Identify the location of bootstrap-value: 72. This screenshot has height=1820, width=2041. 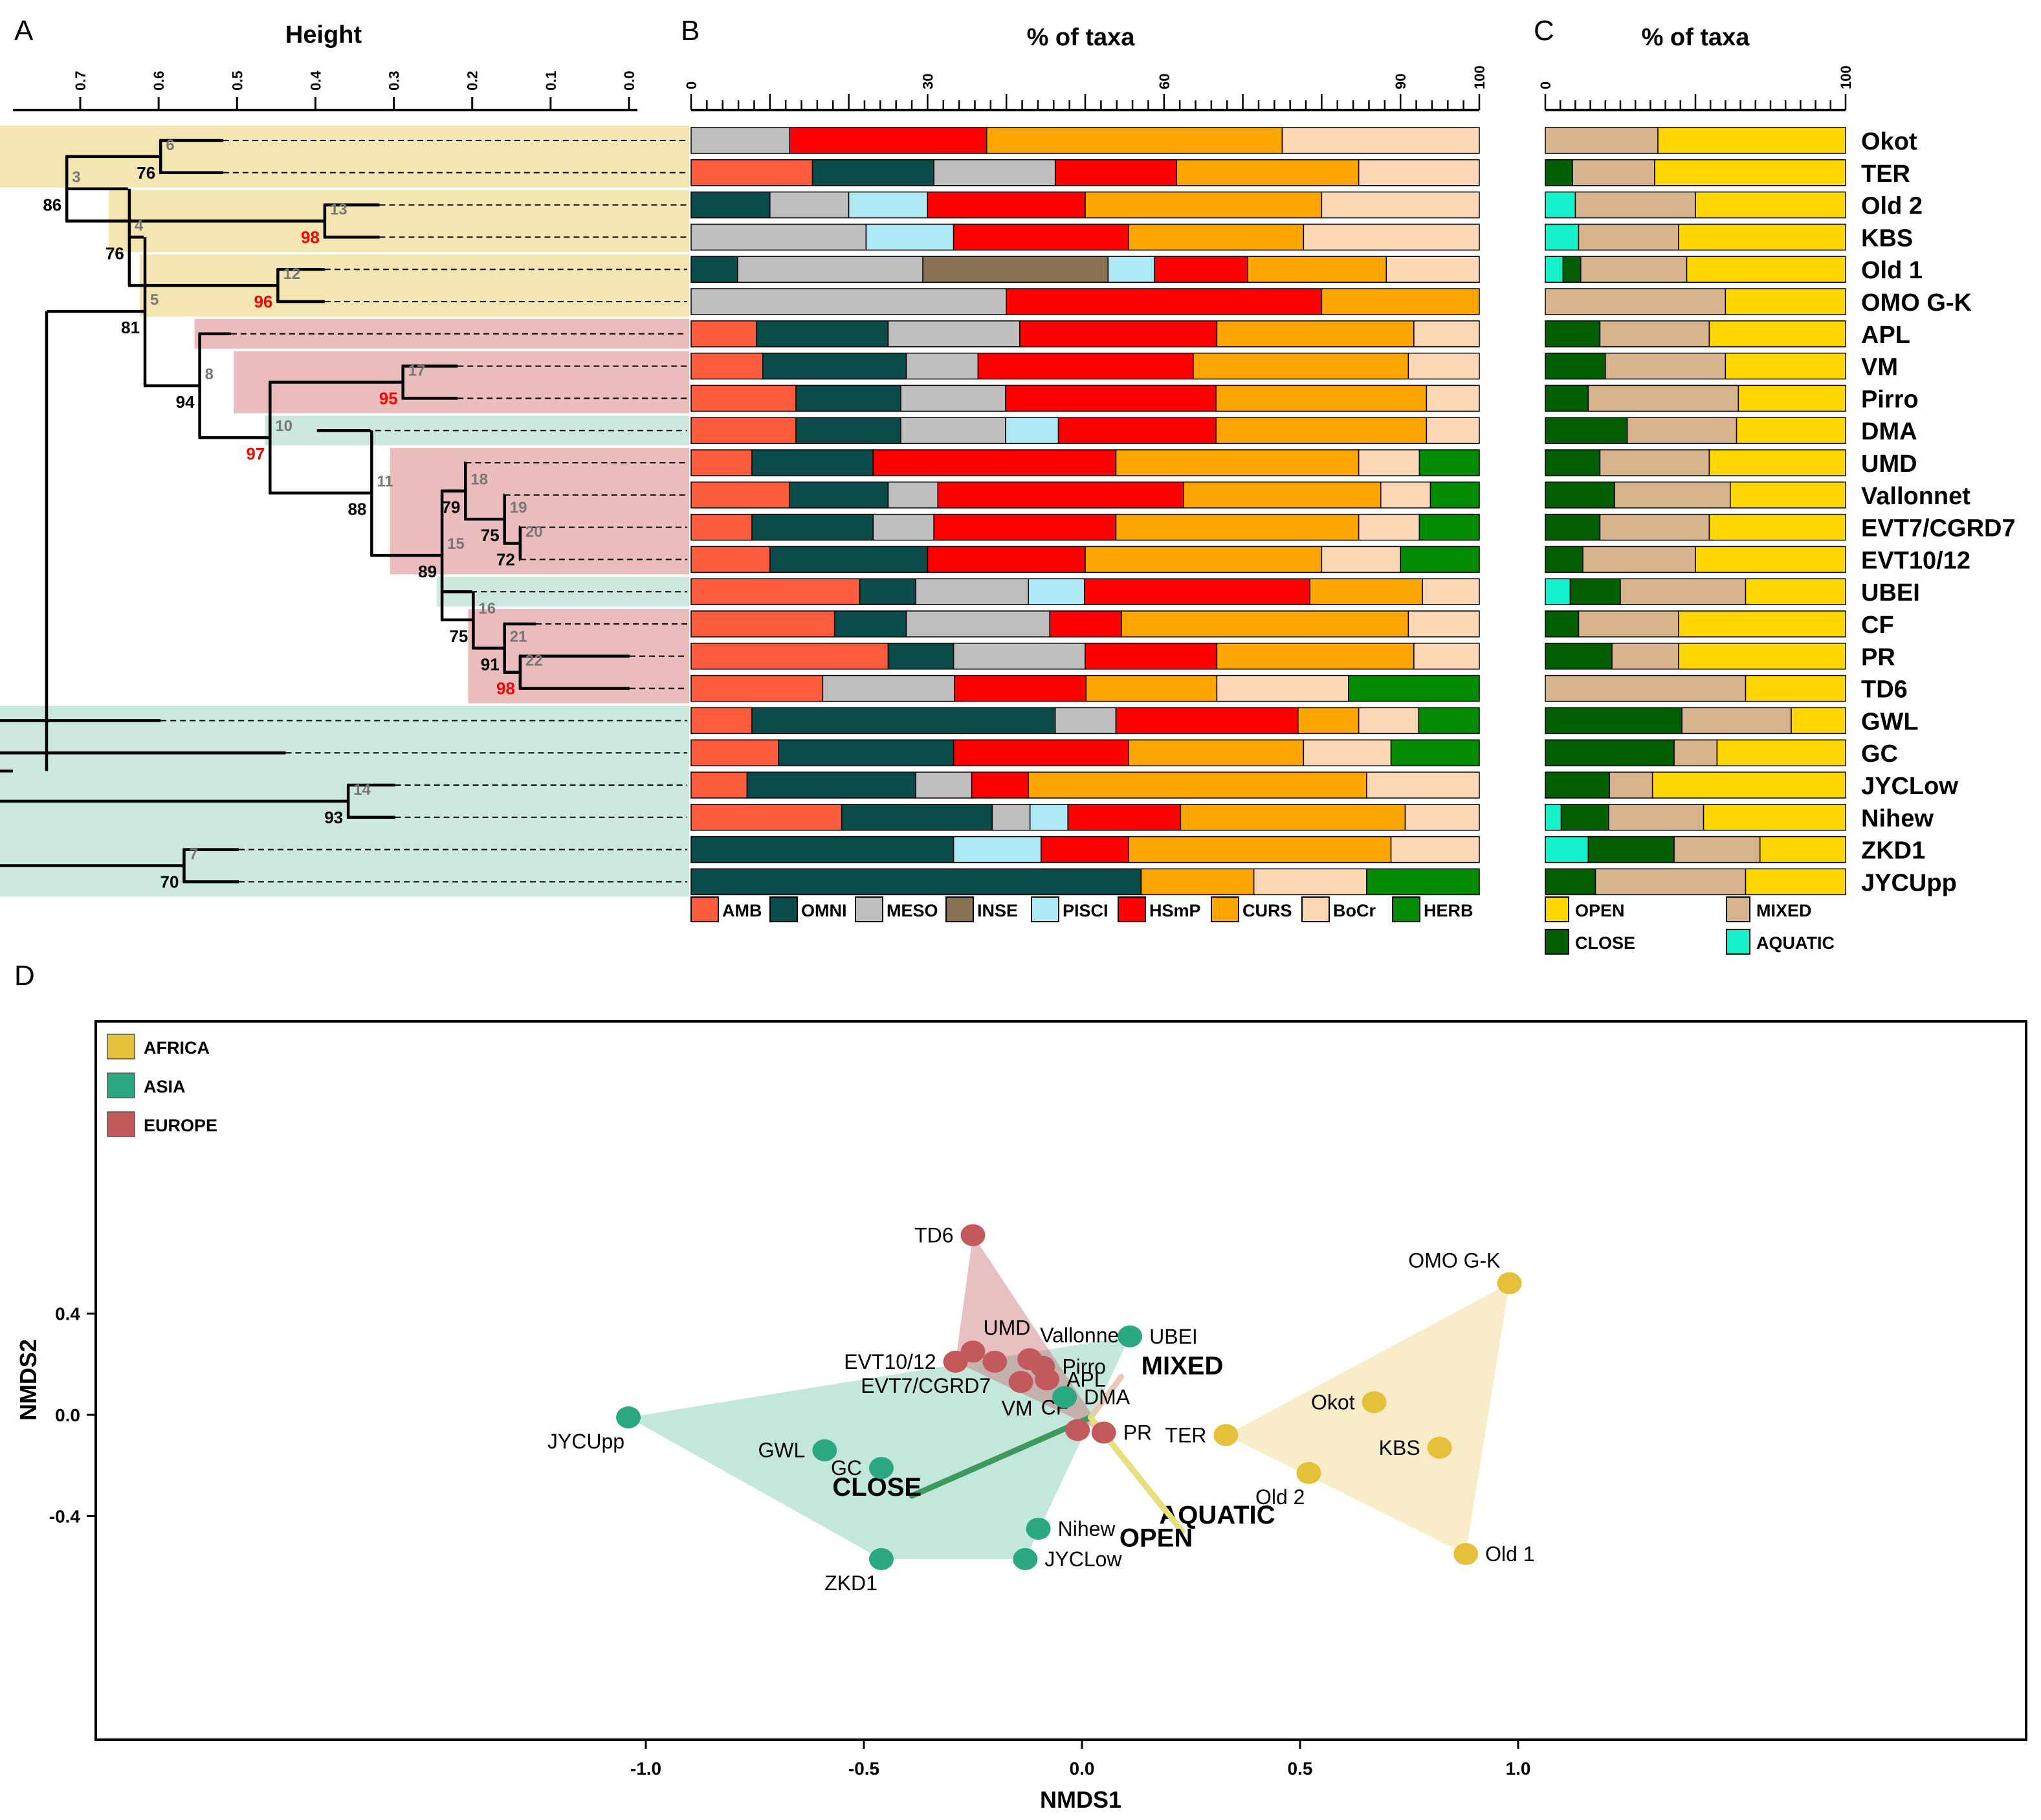
(505, 560).